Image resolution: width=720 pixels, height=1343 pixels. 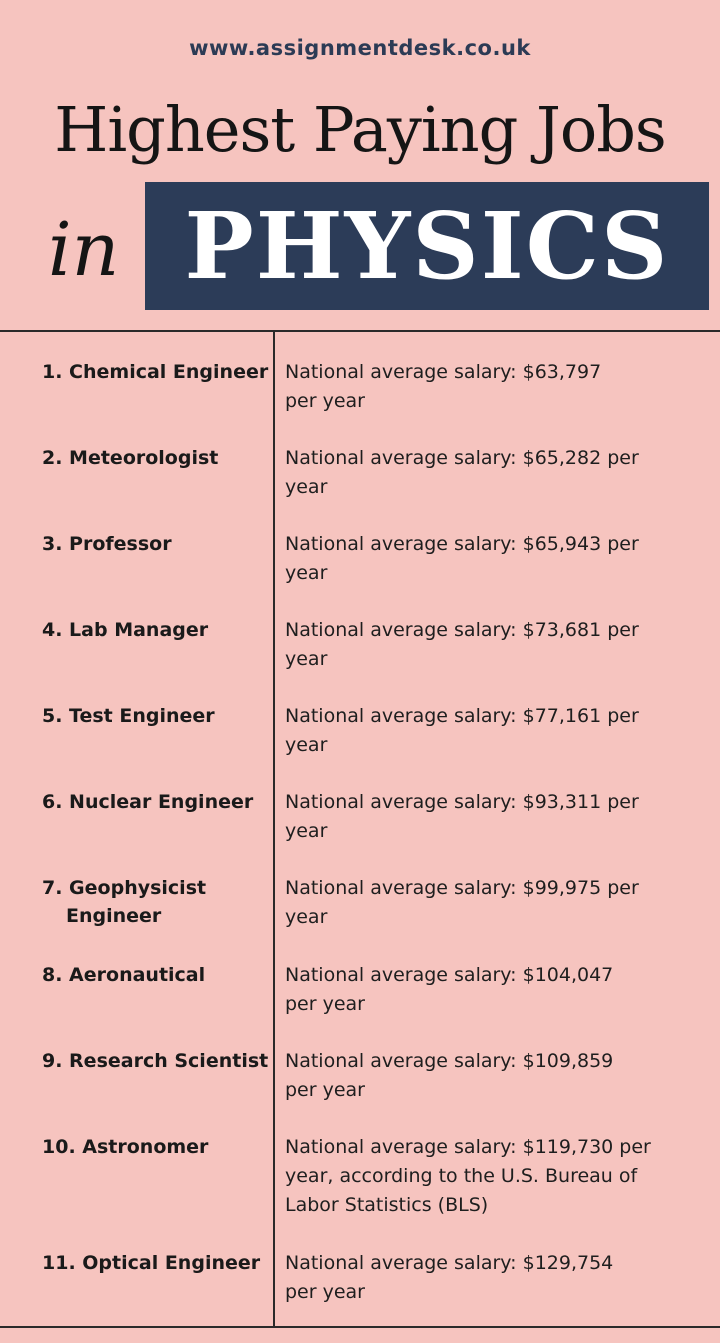 I want to click on table-top-rule, so click(x=360, y=331).